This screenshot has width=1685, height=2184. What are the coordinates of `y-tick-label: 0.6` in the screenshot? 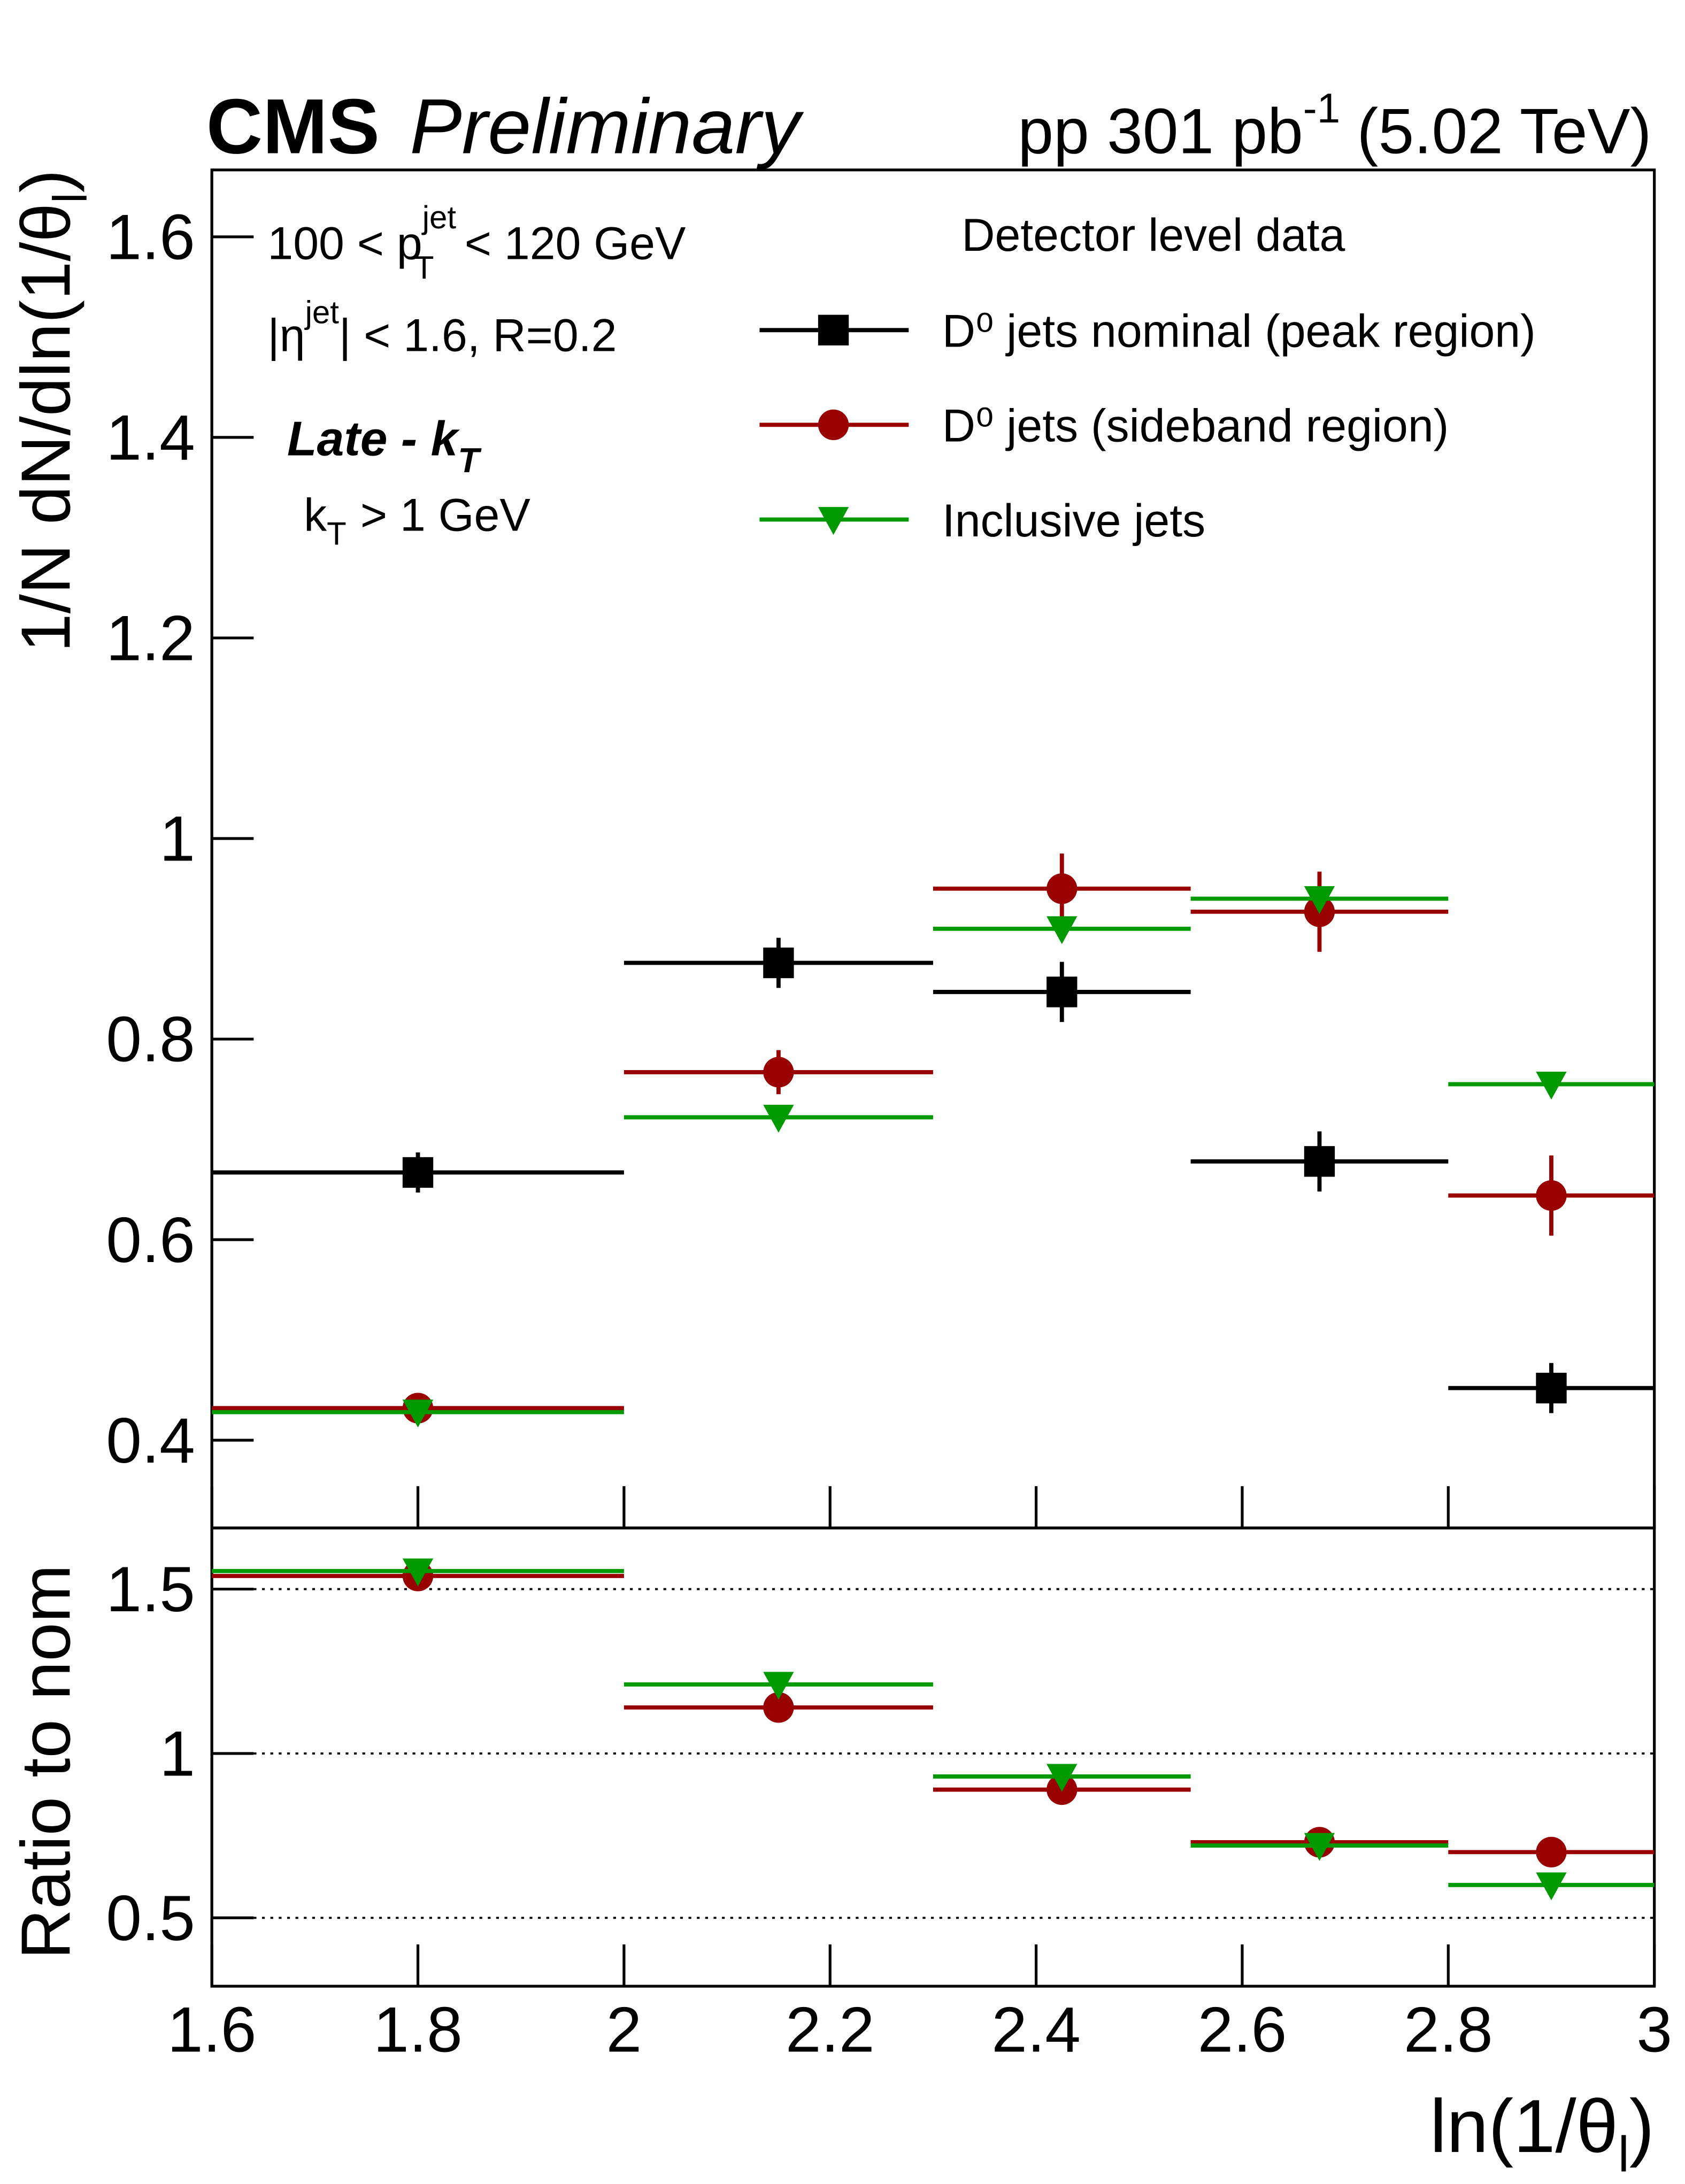 It's located at (150, 1240).